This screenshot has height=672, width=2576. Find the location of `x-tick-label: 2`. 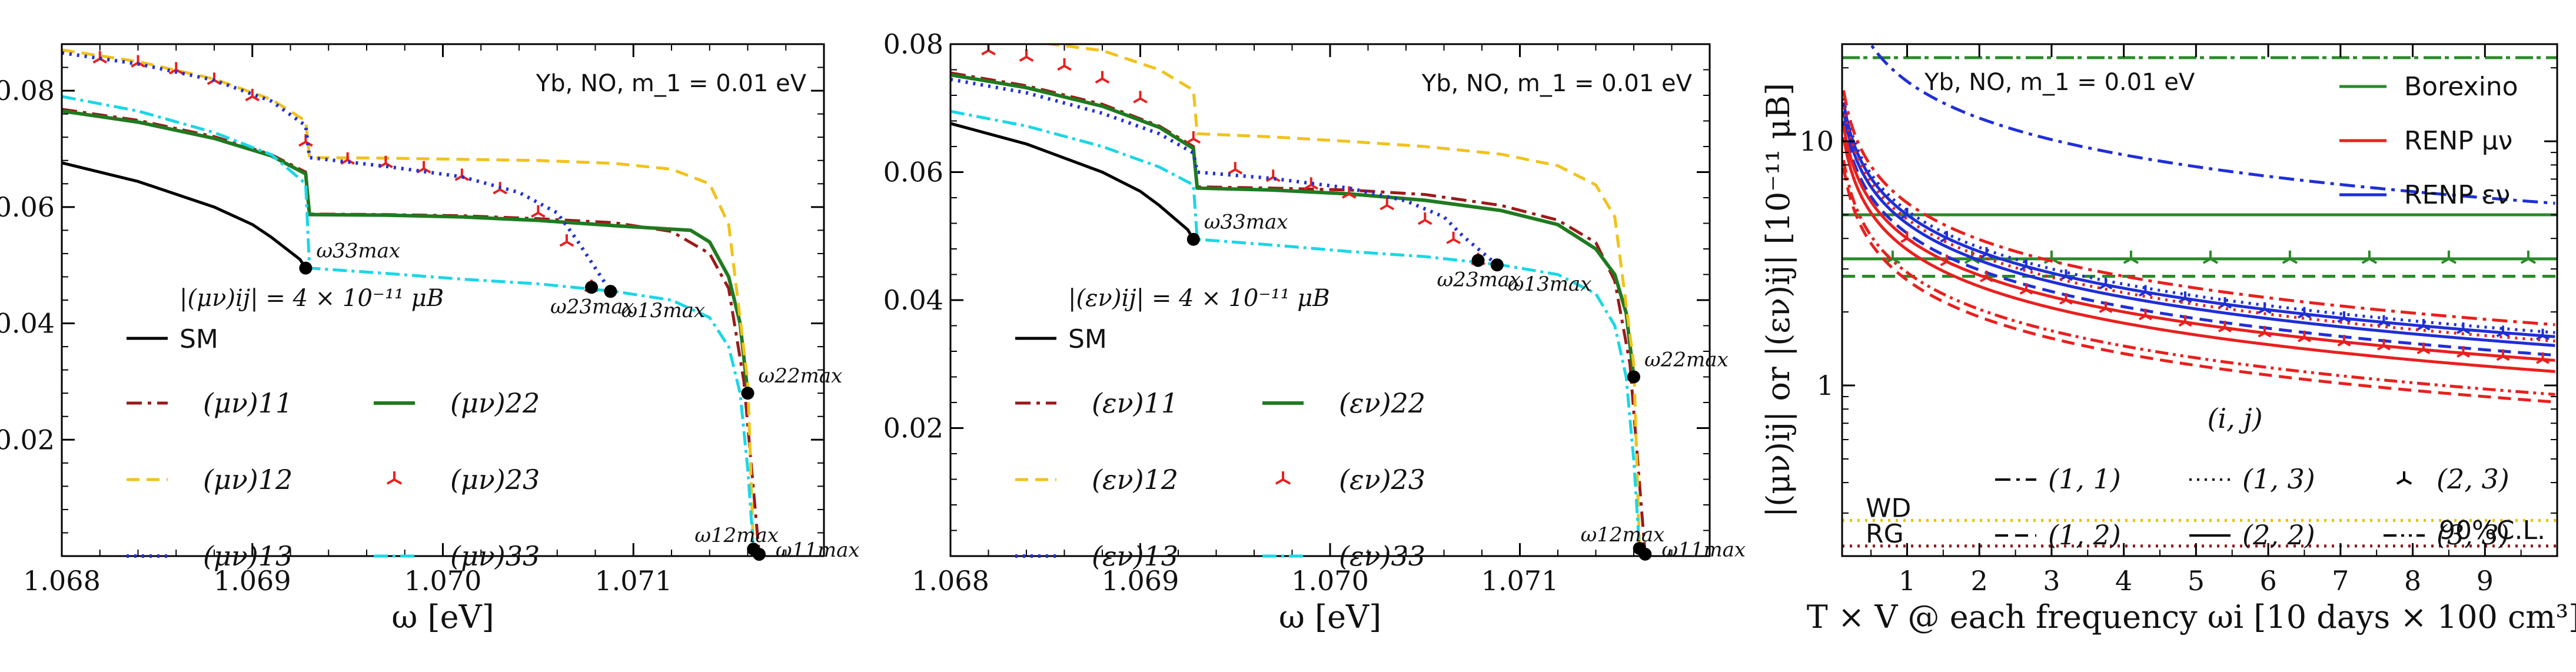

x-tick-label: 2 is located at coordinates (1979, 581).